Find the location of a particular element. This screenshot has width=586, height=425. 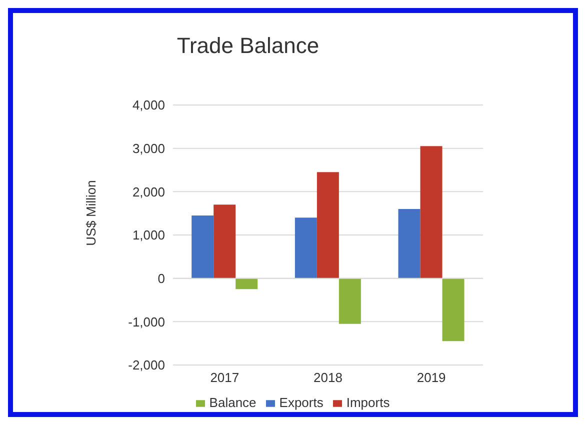

legend-label: Exports is located at coordinates (301, 402).